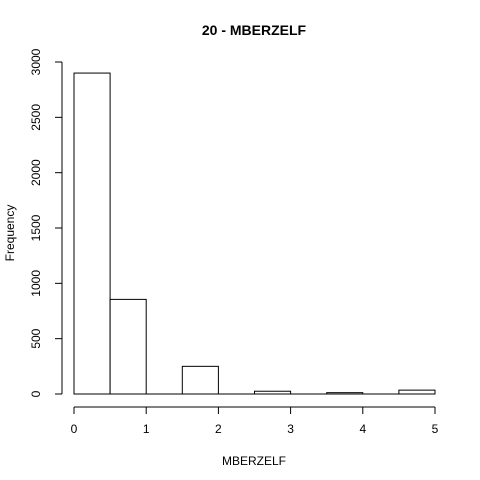  Describe the element at coordinates (218, 429) in the screenshot. I see `x-tick-label: 2` at that location.